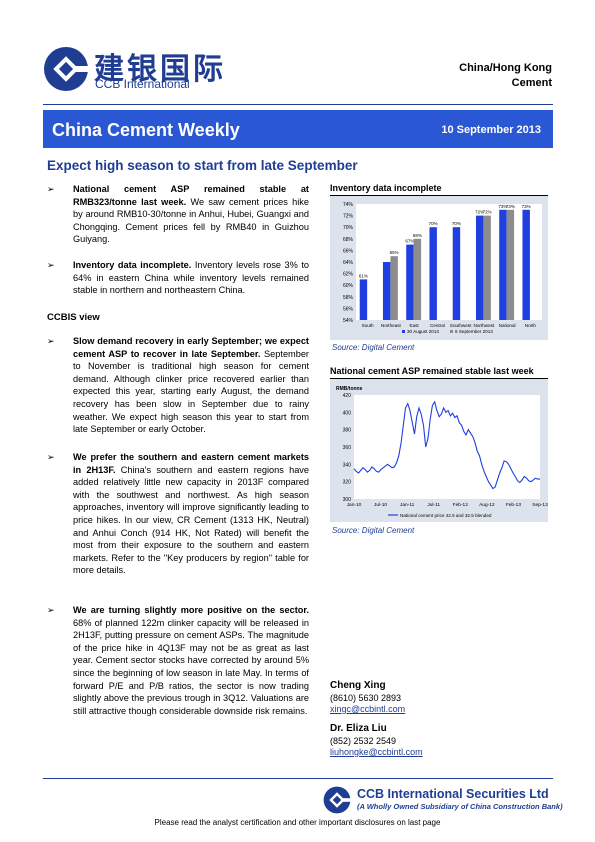 Image resolution: width=595 pixels, height=842 pixels. What do you see at coordinates (337, 800) in the screenshot?
I see `ccb-footer-logo-icon` at bounding box center [337, 800].